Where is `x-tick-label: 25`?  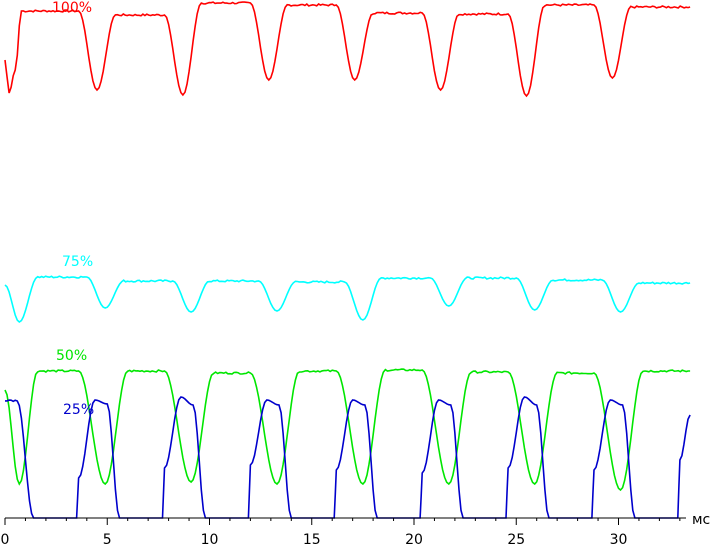 x-tick-label: 25 is located at coordinates (516, 539).